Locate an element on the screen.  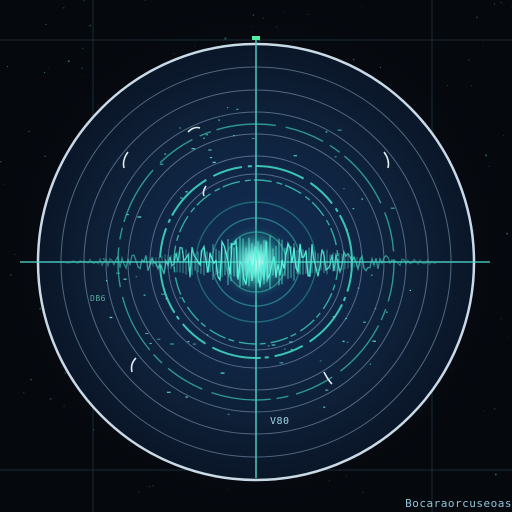
waveform is located at coordinates (256, 262).